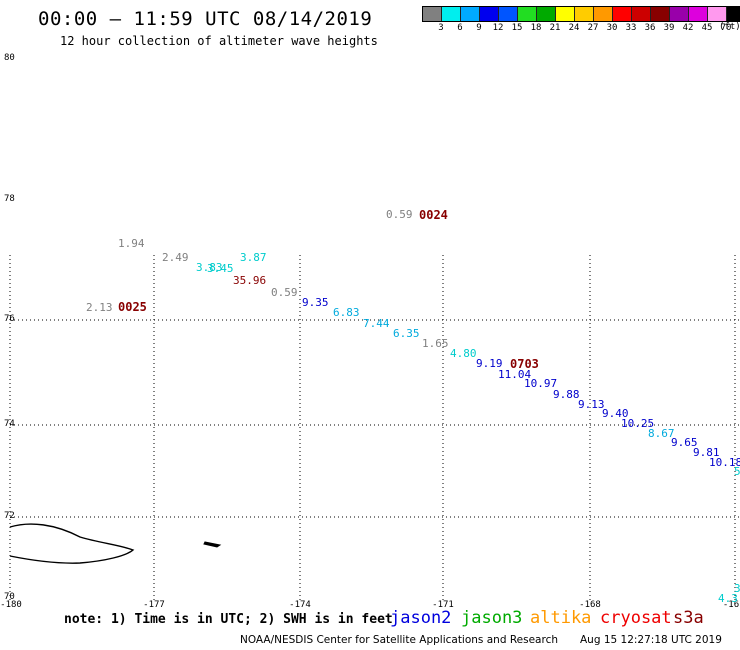 Image resolution: width=740 pixels, height=650 pixels. I want to click on map-title: 00:00 – 11:59 UTC 08/14/2019, so click(205, 19).